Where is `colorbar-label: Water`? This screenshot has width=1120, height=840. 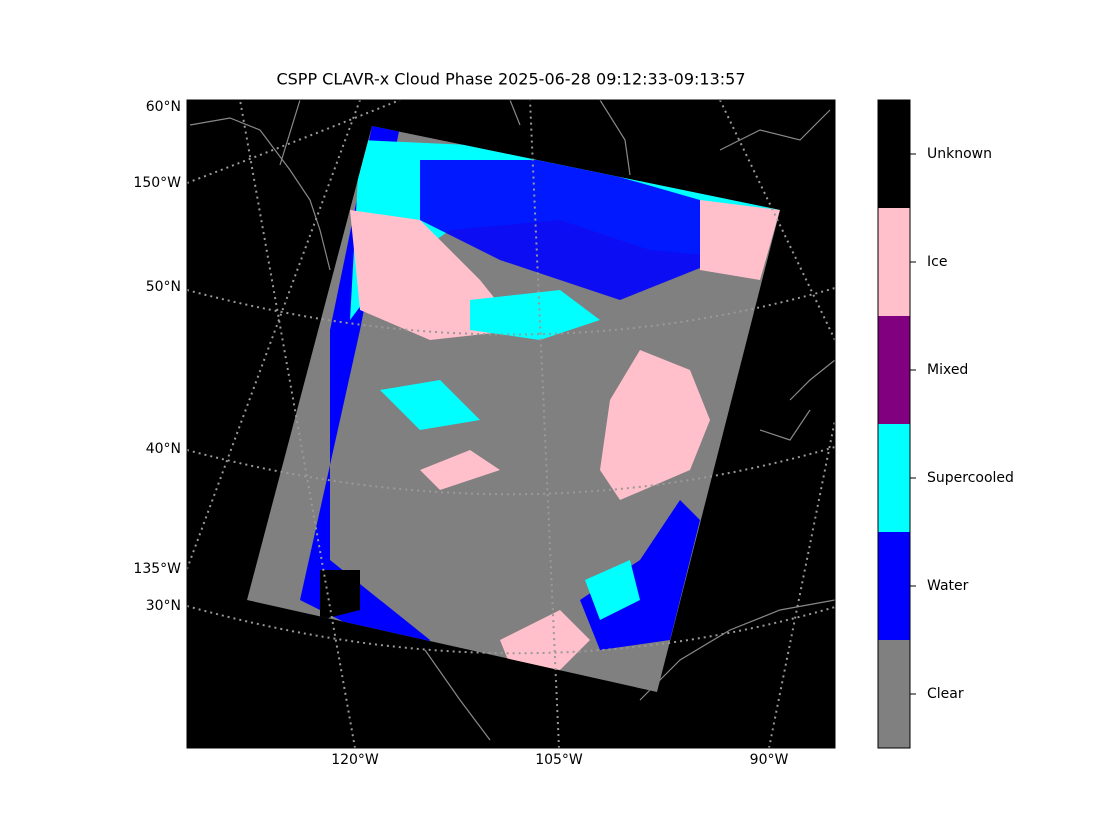
colorbar-label: Water is located at coordinates (948, 586).